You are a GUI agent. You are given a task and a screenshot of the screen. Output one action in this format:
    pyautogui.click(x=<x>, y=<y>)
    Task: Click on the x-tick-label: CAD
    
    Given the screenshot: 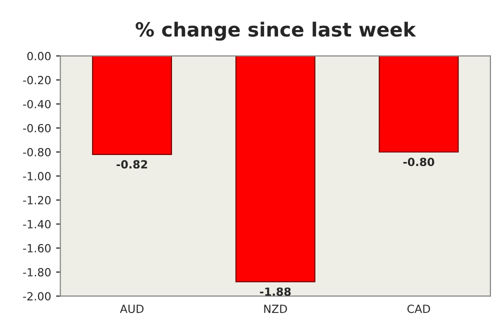 What is the action you would take?
    pyautogui.click(x=418, y=309)
    